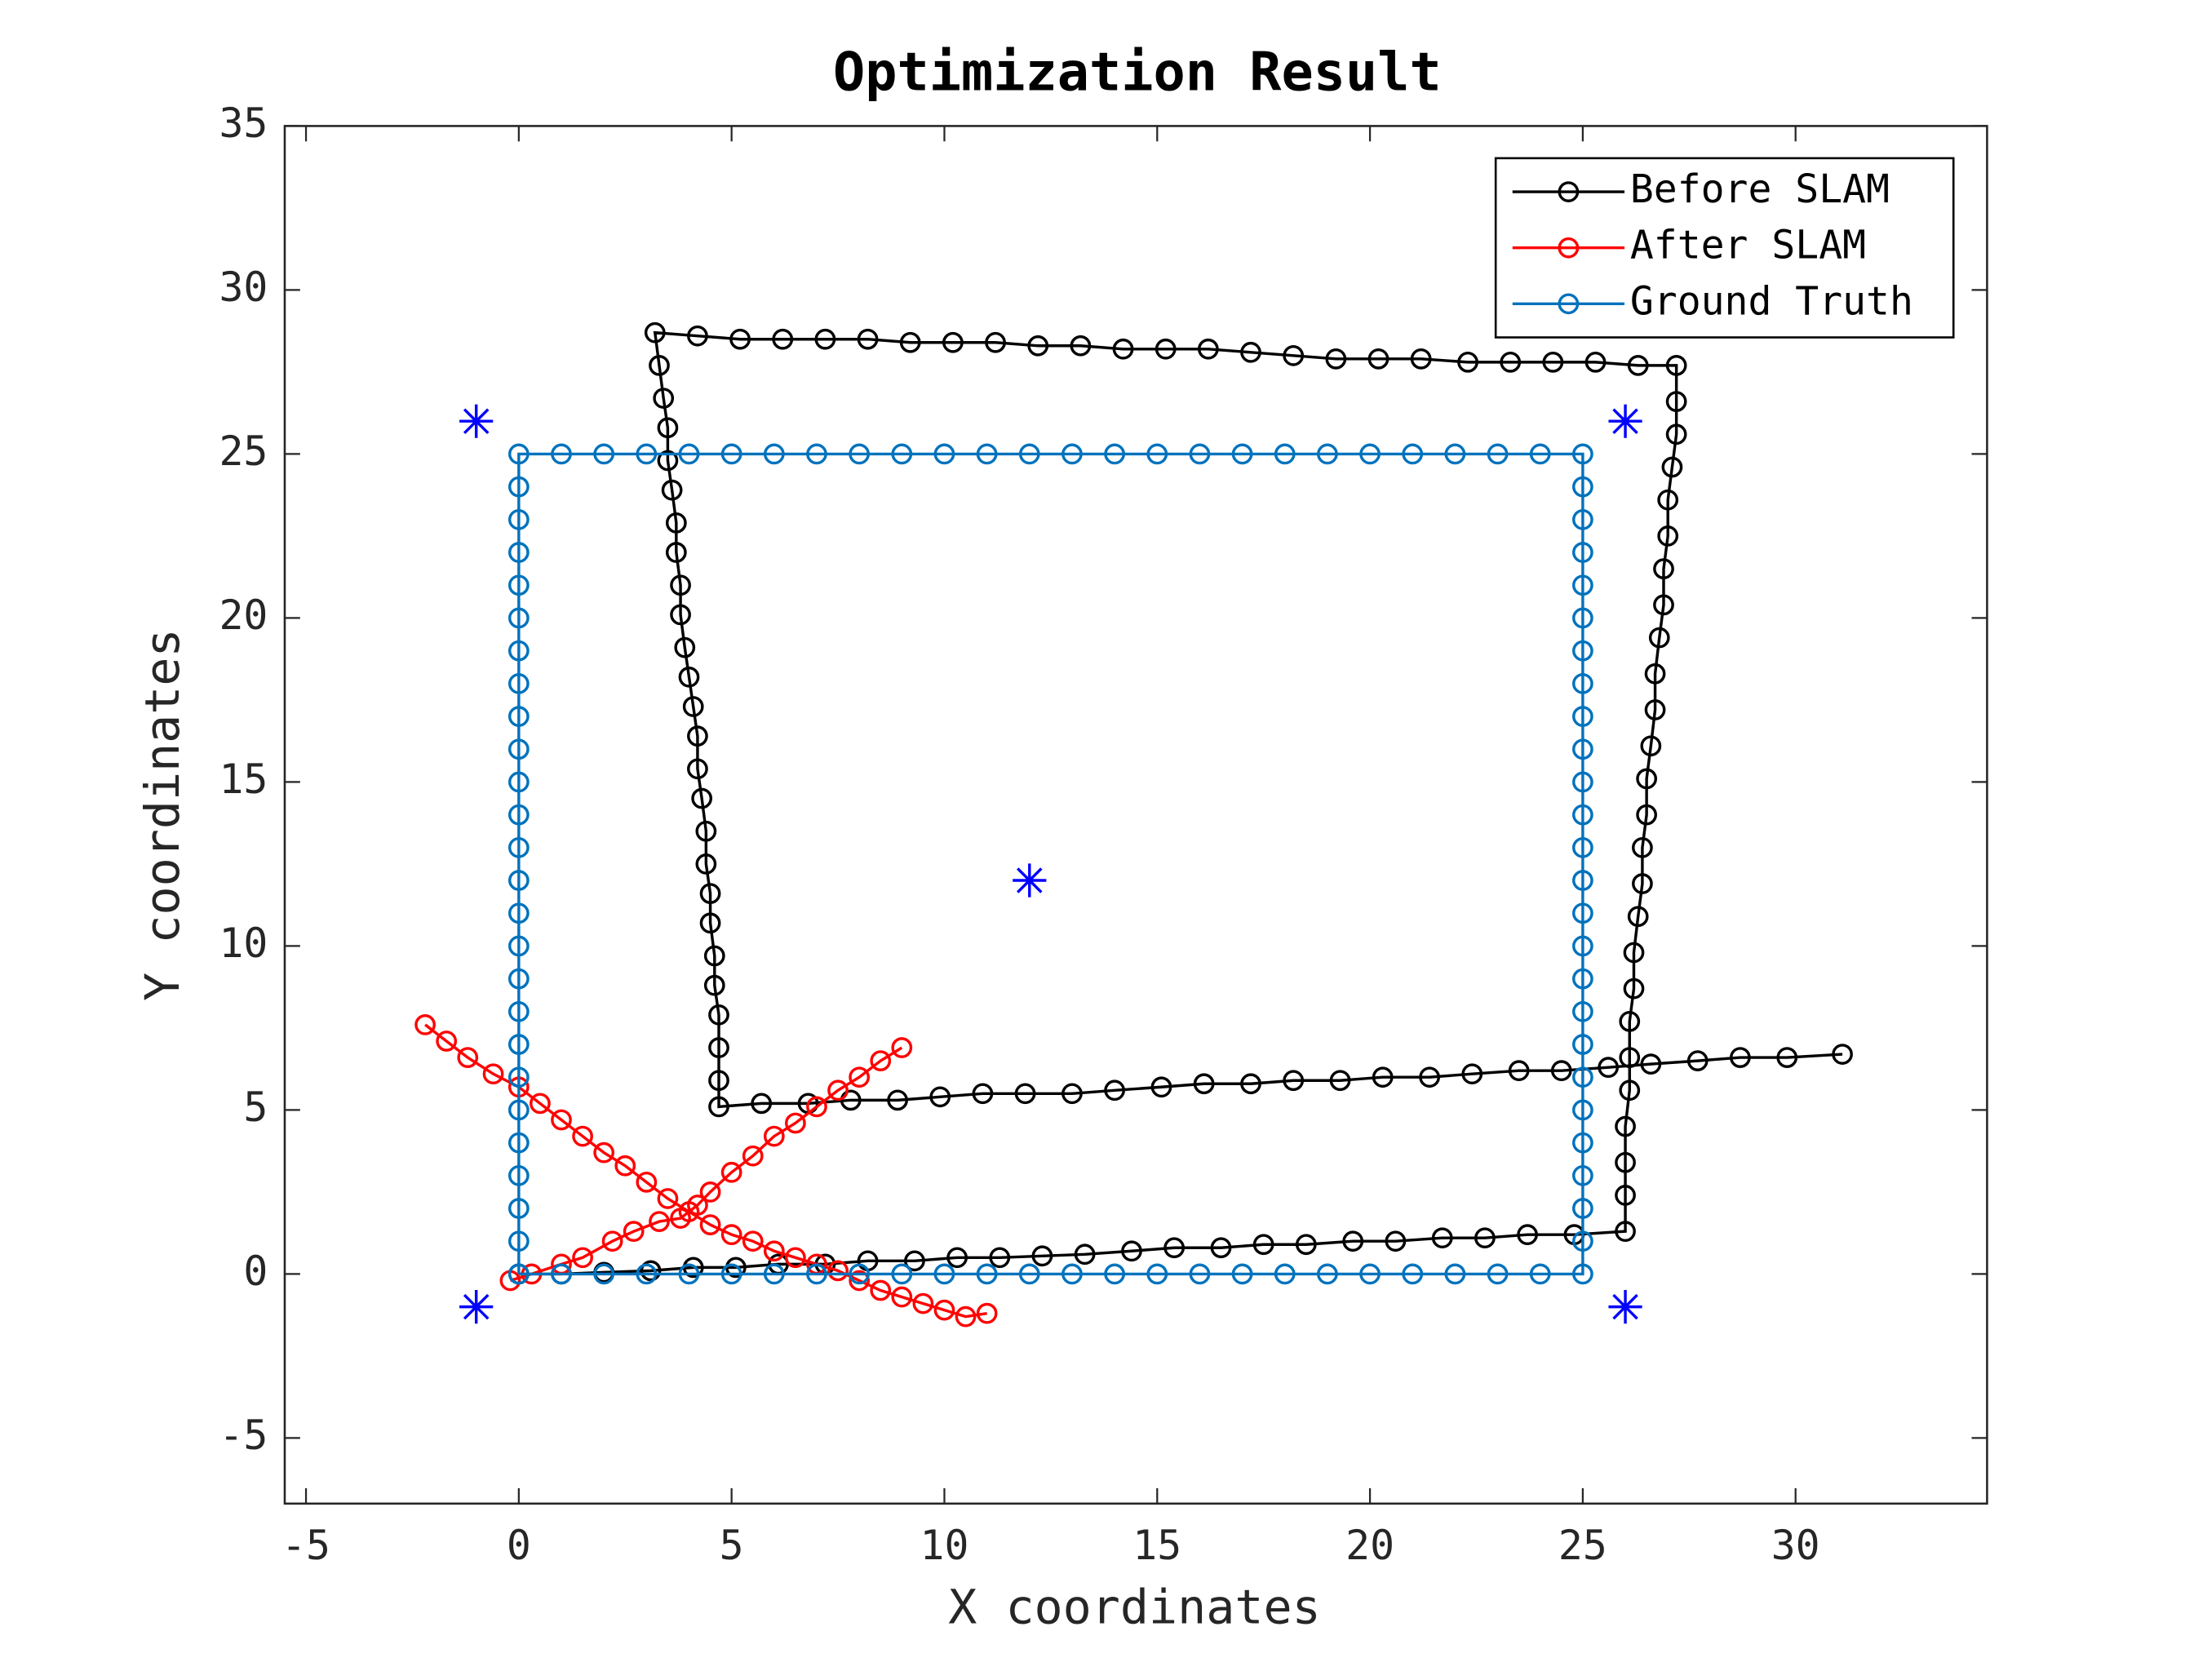 The height and width of the screenshot is (1680, 2185). What do you see at coordinates (1760, 189) in the screenshot?
I see `legend-label: Before SLAM` at bounding box center [1760, 189].